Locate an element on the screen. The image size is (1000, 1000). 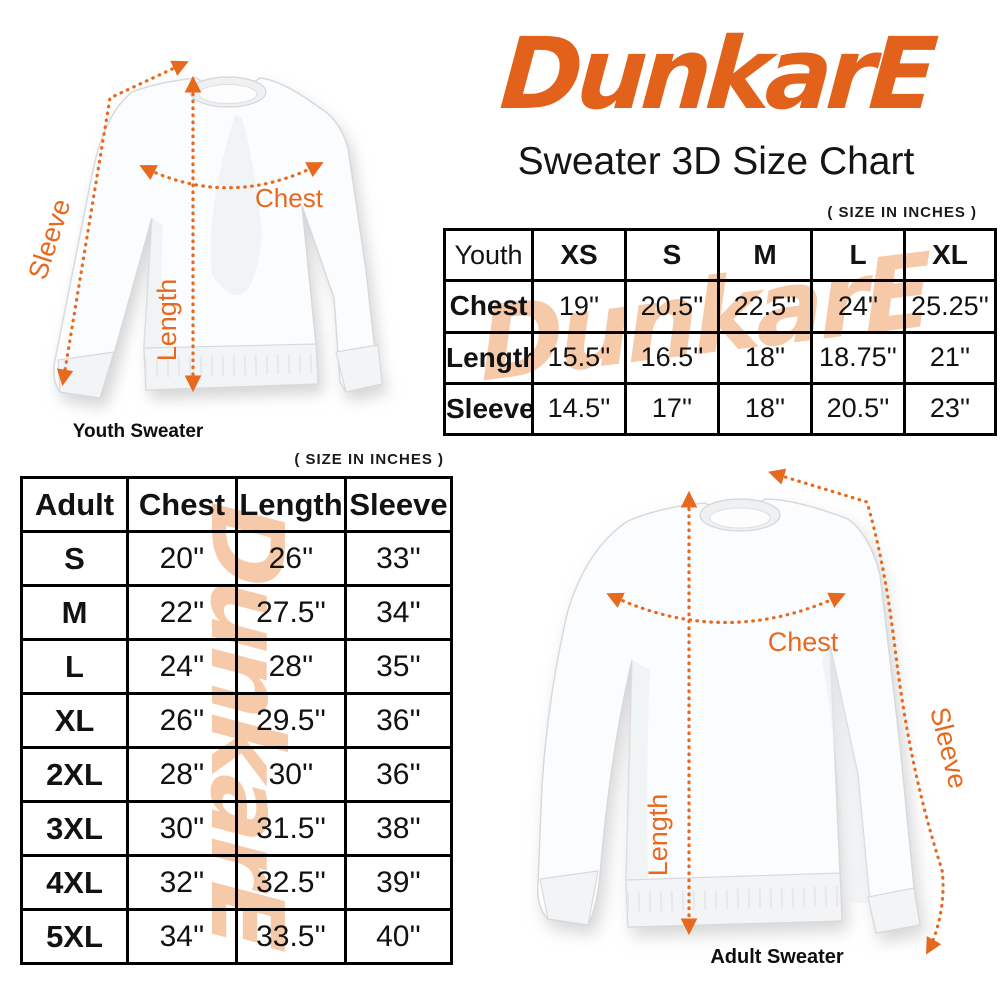
adult-length-label: Length is located at coordinates (658, 835).